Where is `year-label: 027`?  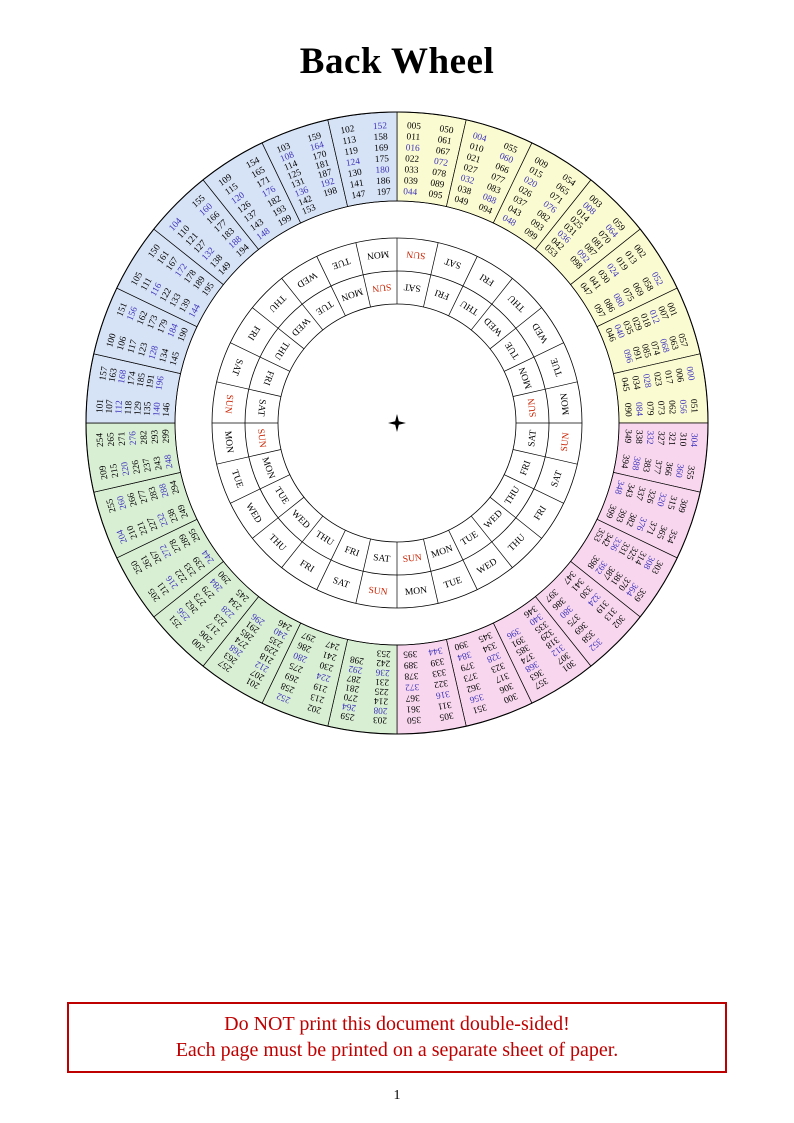 year-label: 027 is located at coordinates (470, 170).